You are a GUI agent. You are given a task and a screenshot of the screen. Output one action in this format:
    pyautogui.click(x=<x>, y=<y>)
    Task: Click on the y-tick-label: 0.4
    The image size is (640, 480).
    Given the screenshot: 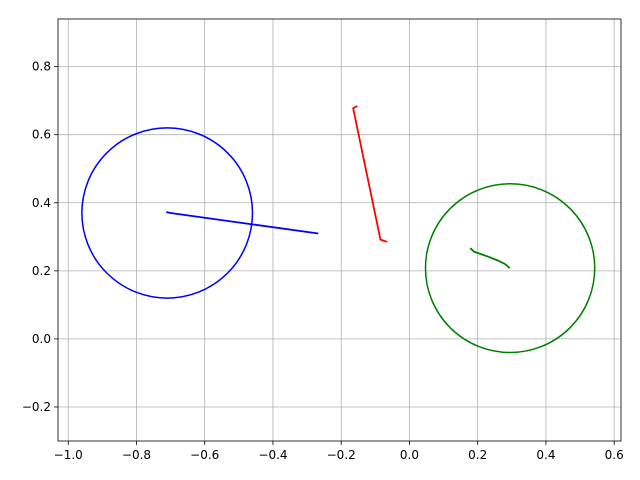 What is the action you would take?
    pyautogui.click(x=41, y=203)
    